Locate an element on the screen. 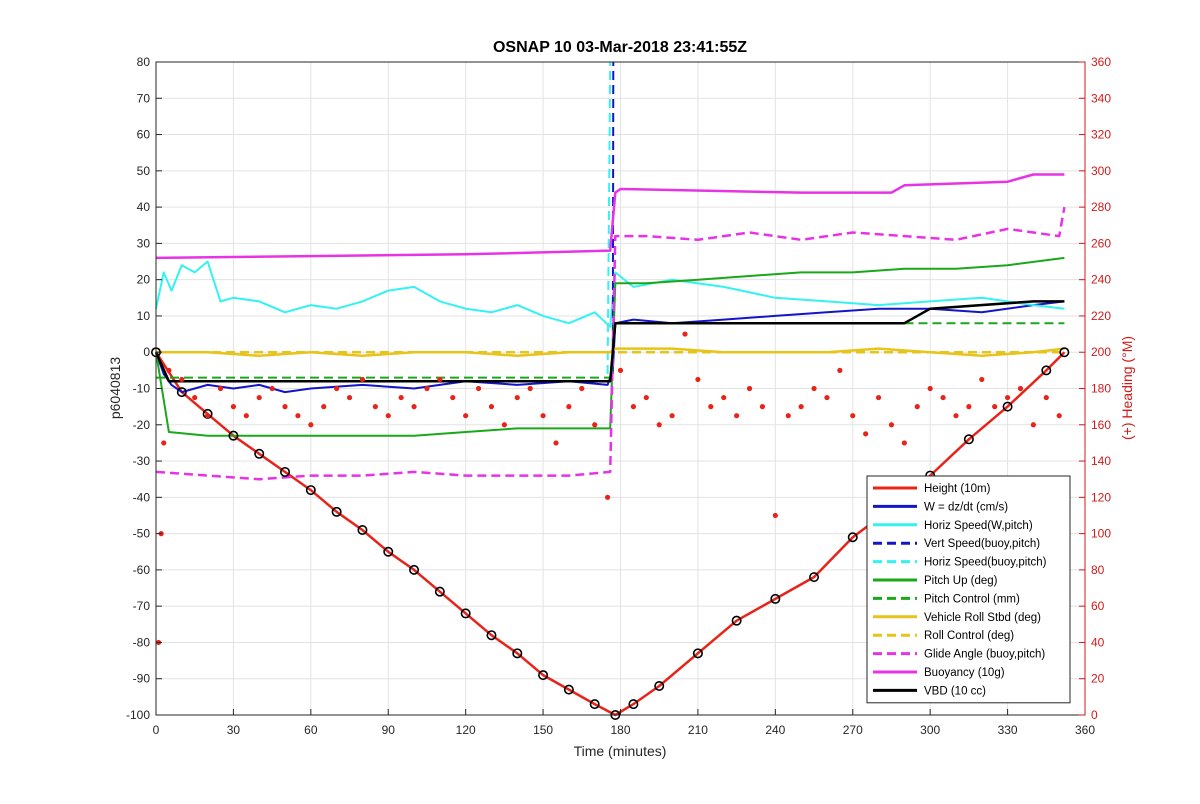  x-tick-label: 240 is located at coordinates (775, 730).